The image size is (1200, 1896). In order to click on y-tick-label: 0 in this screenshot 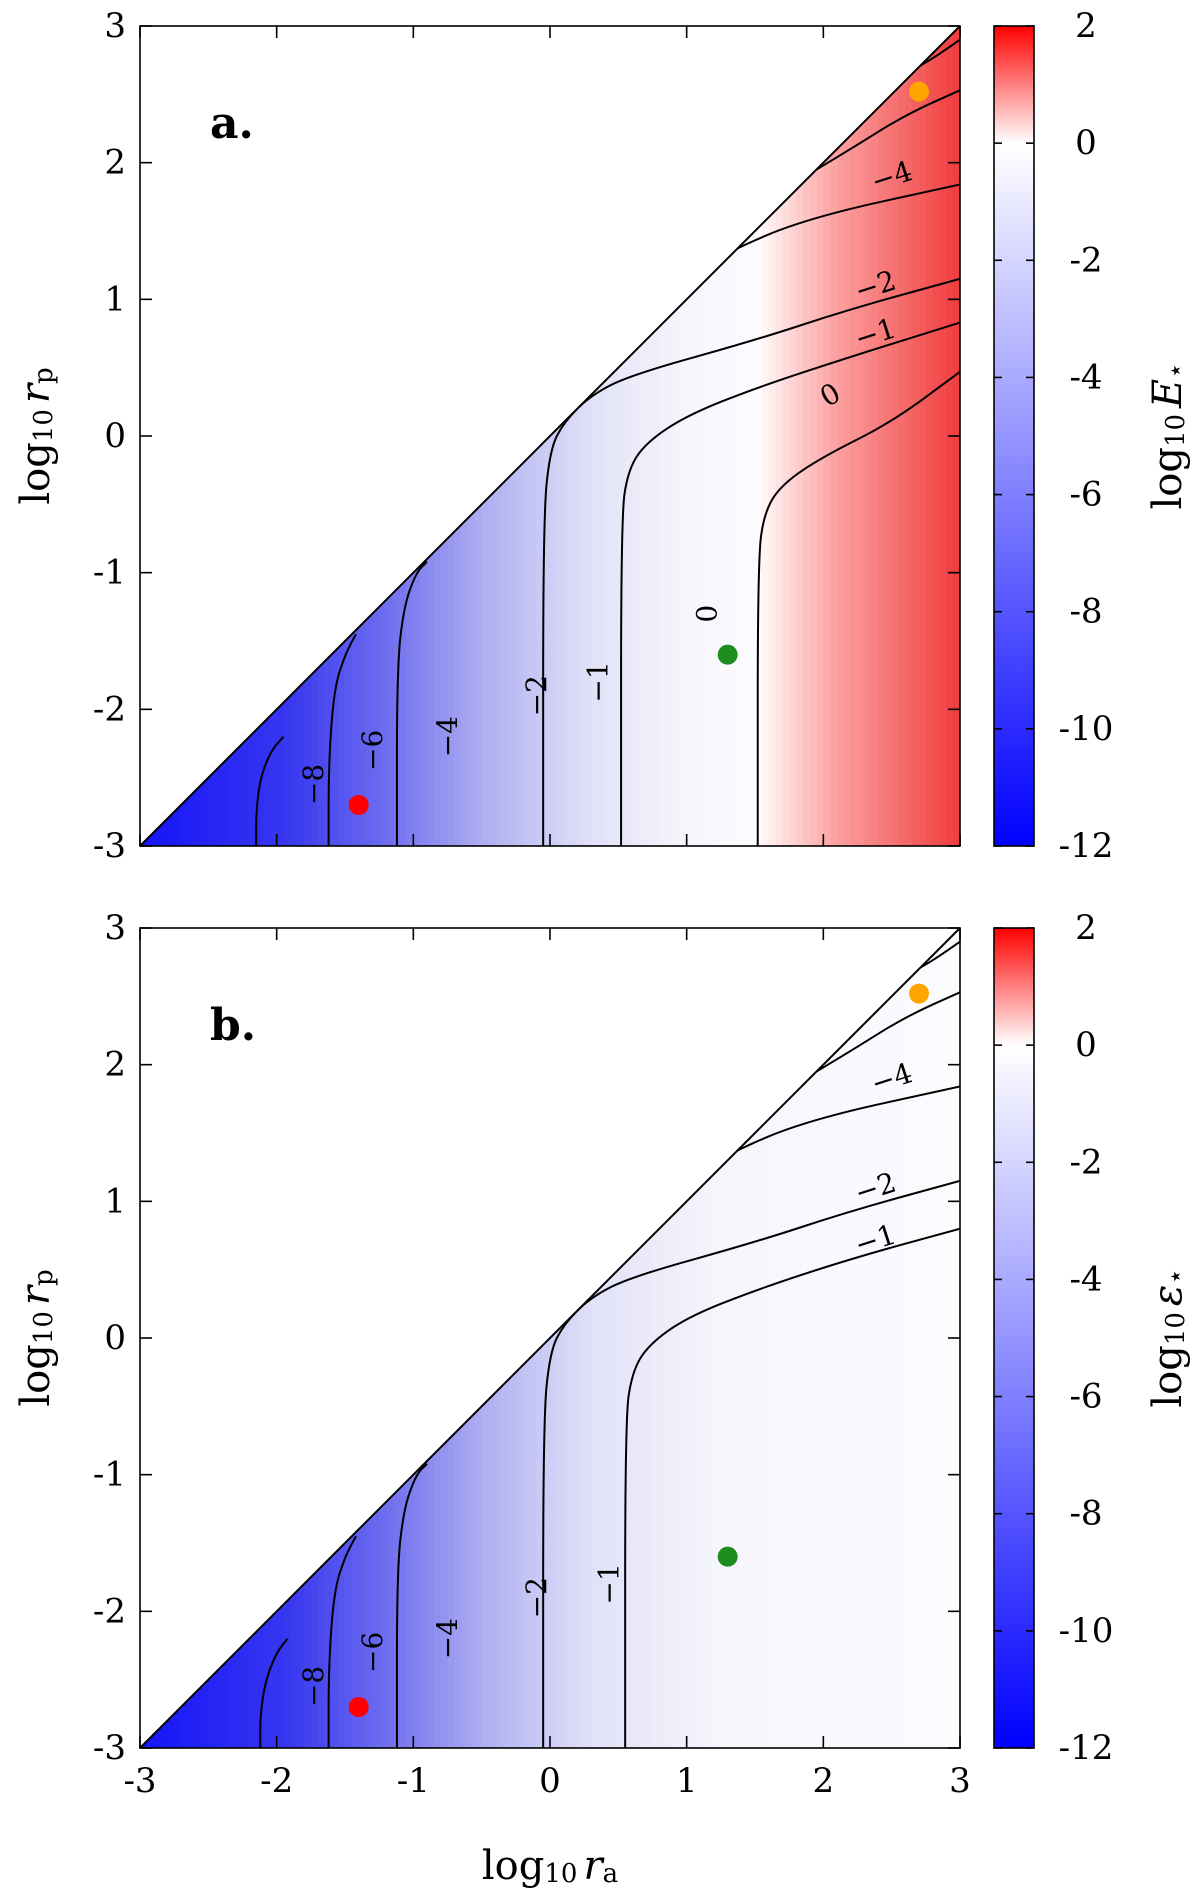, I will do `click(115, 1338)`.